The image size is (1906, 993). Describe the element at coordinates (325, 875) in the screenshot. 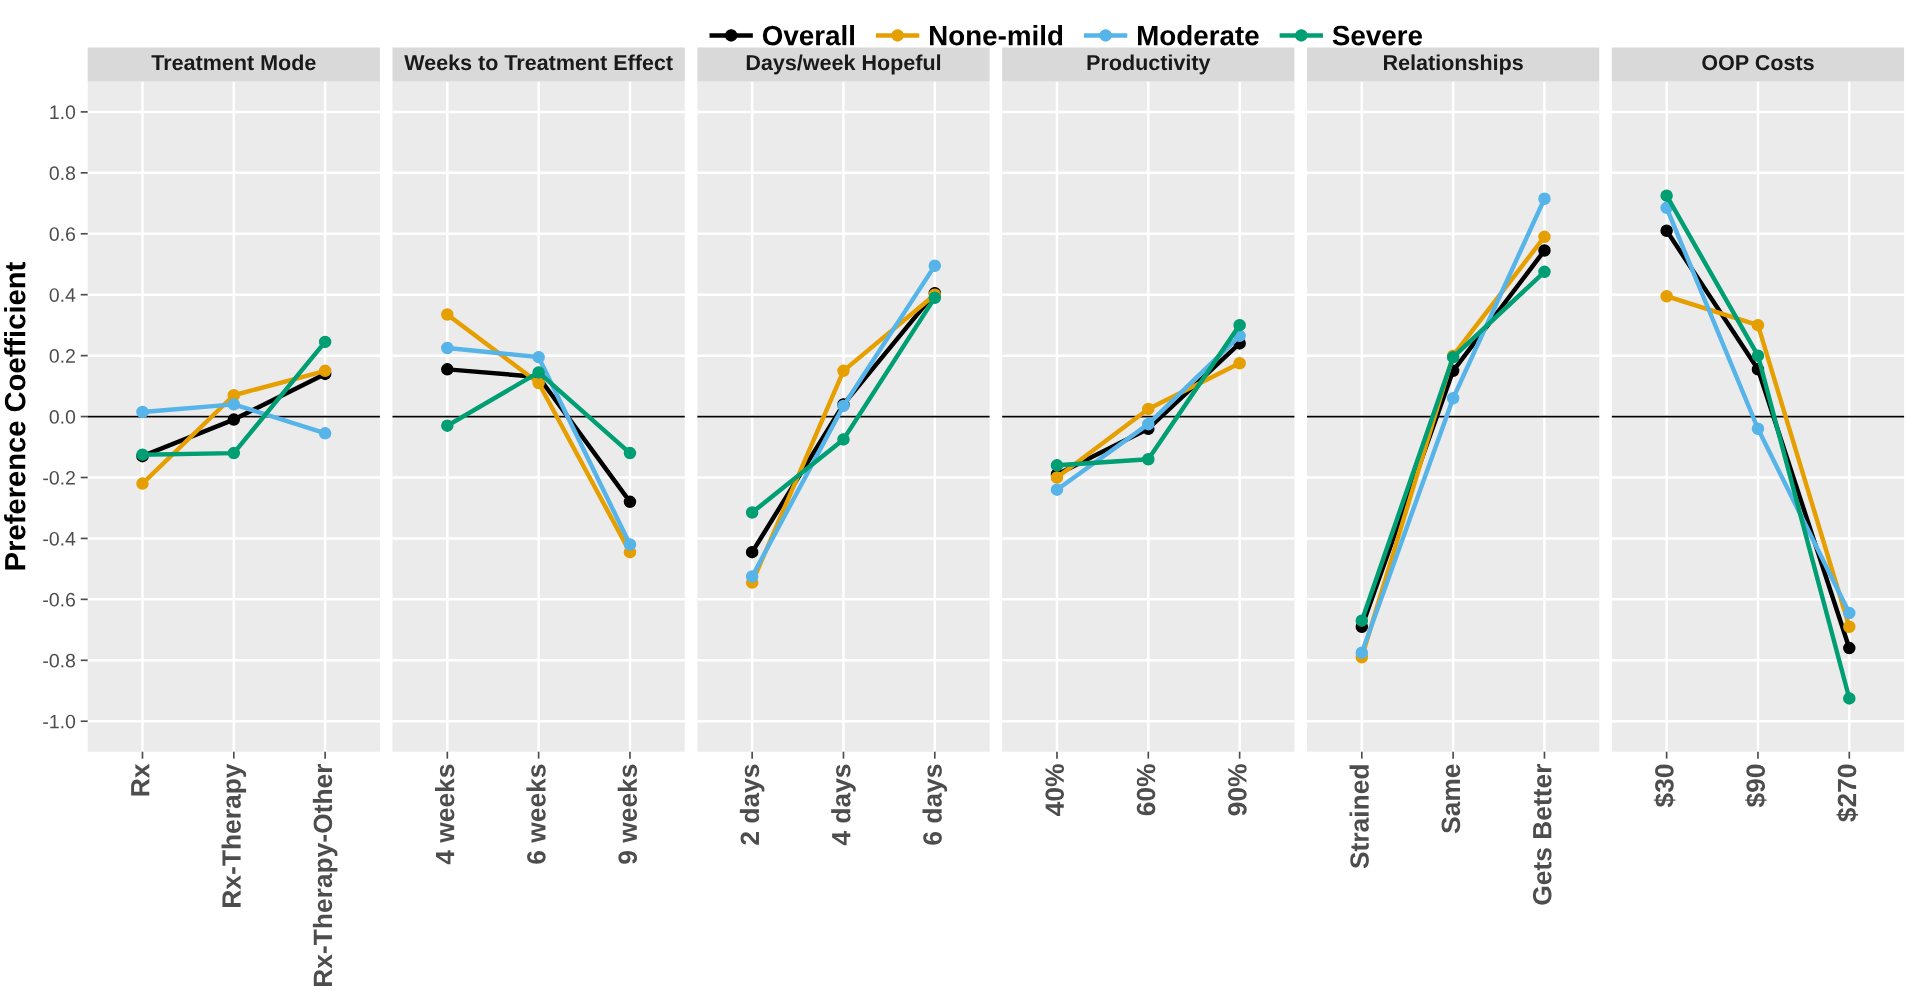

I see `x-tick-label: Rx-Therapy-Other` at that location.